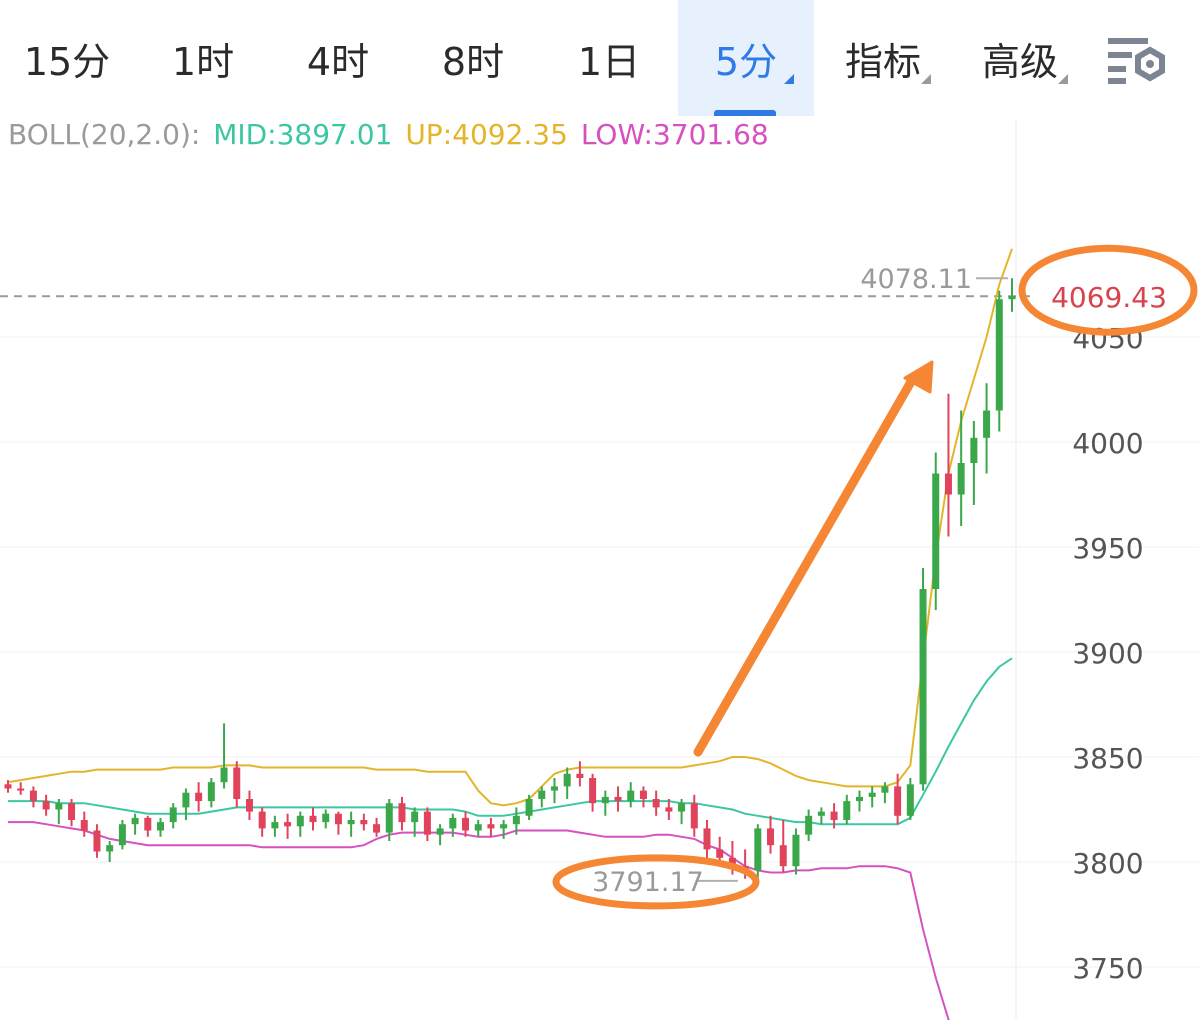 The width and height of the screenshot is (1199, 1020). Describe the element at coordinates (67, 62) in the screenshot. I see `tab-label: 15分` at that location.